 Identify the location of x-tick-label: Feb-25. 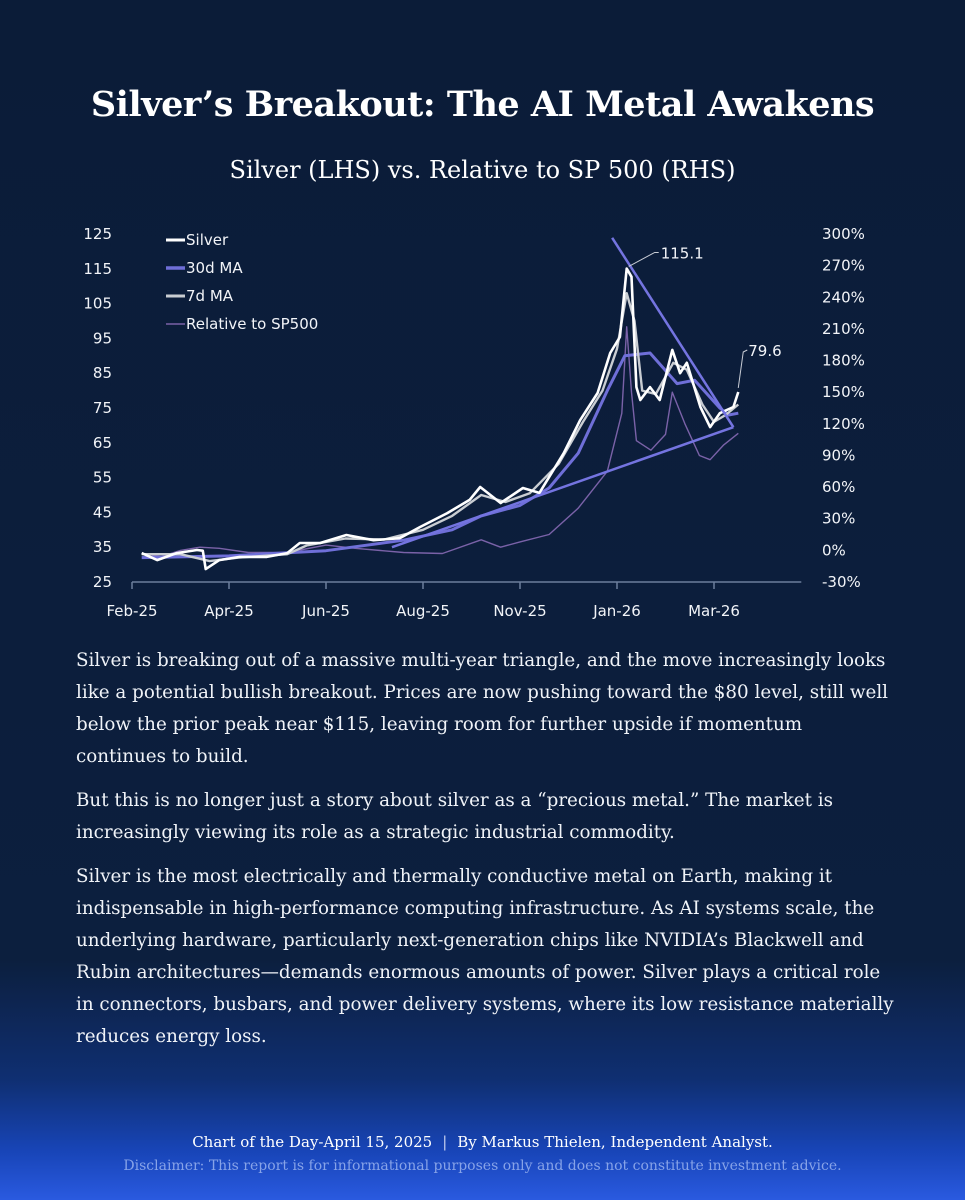
(131, 611).